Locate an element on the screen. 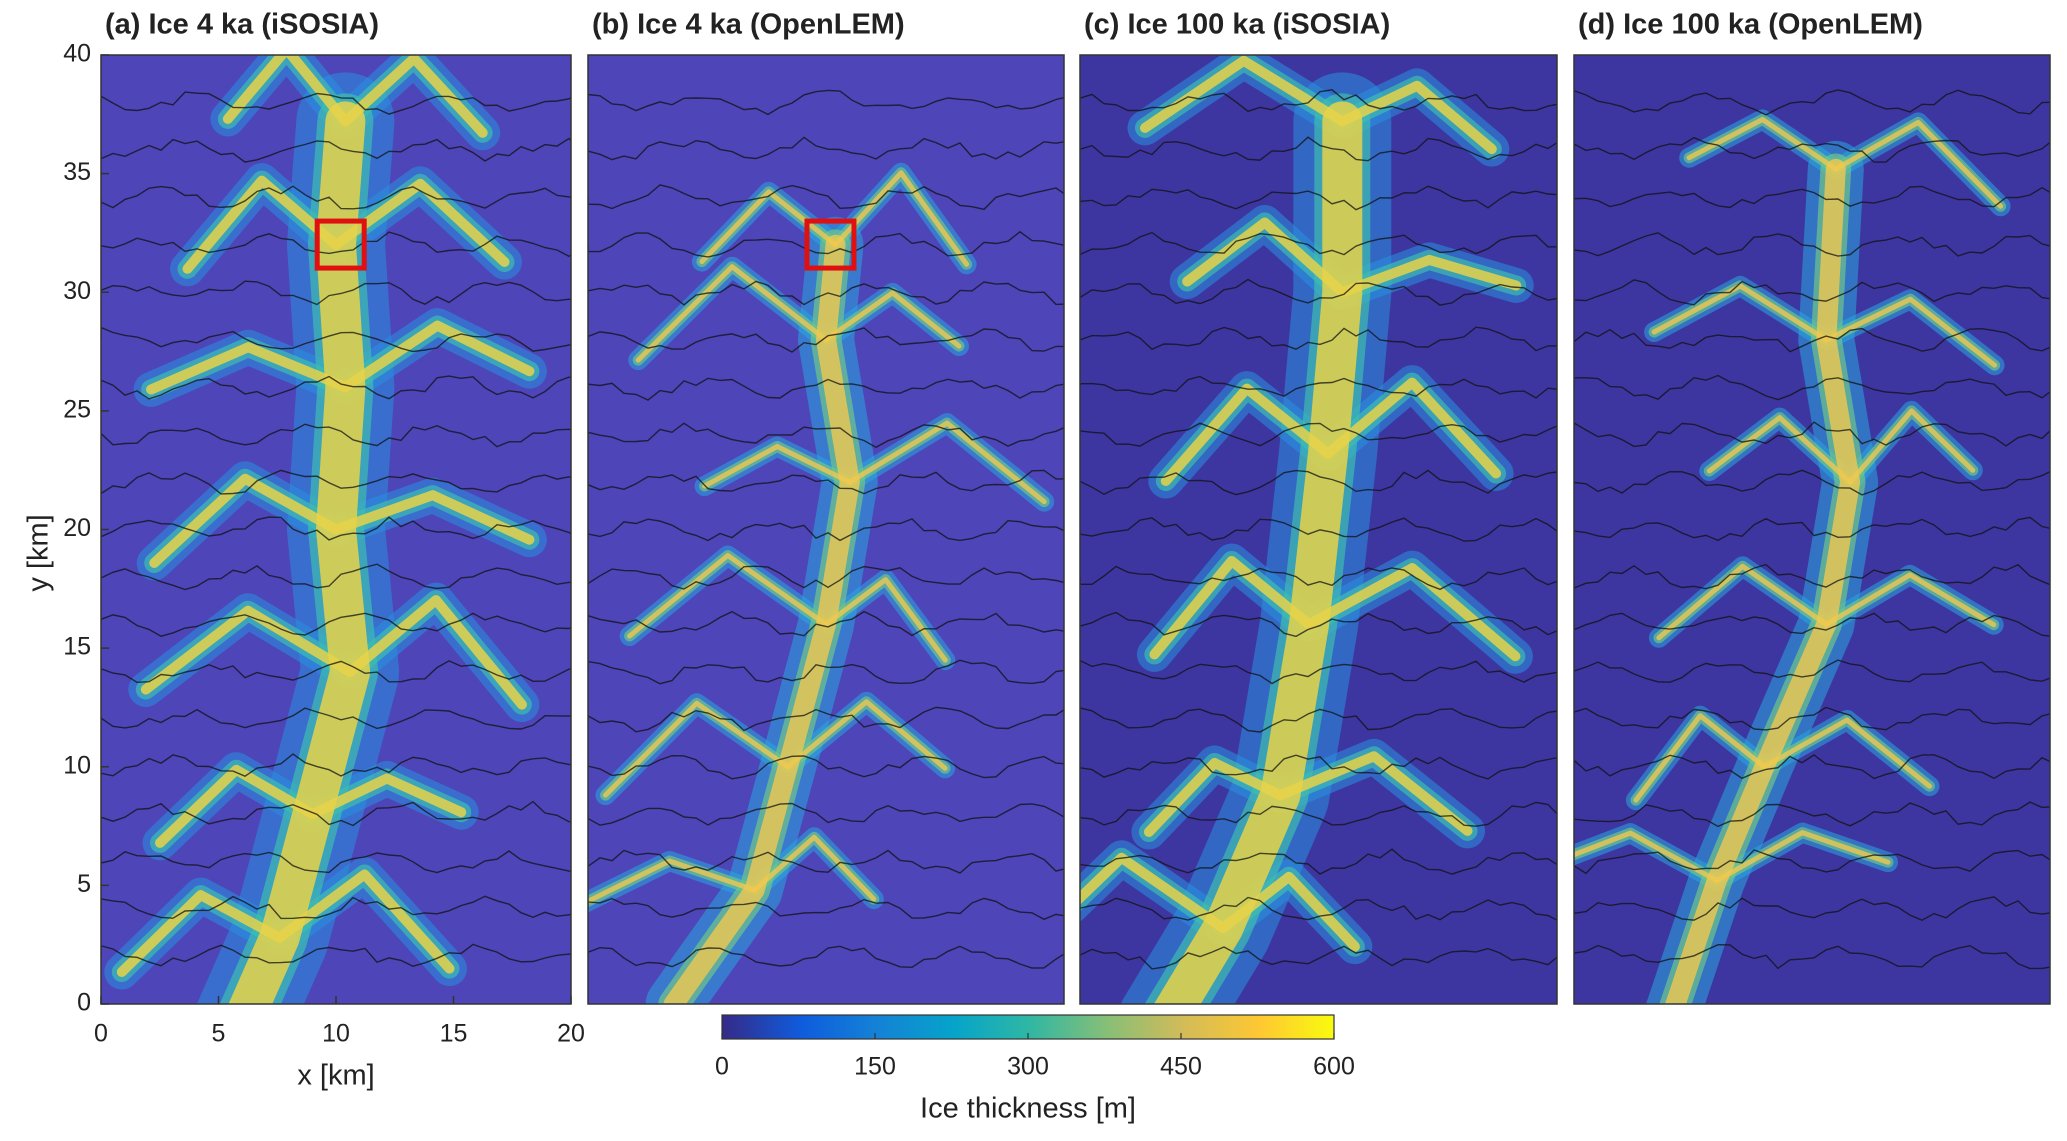 The width and height of the screenshot is (2067, 1141). y-tick-label: 20 is located at coordinates (77, 528).